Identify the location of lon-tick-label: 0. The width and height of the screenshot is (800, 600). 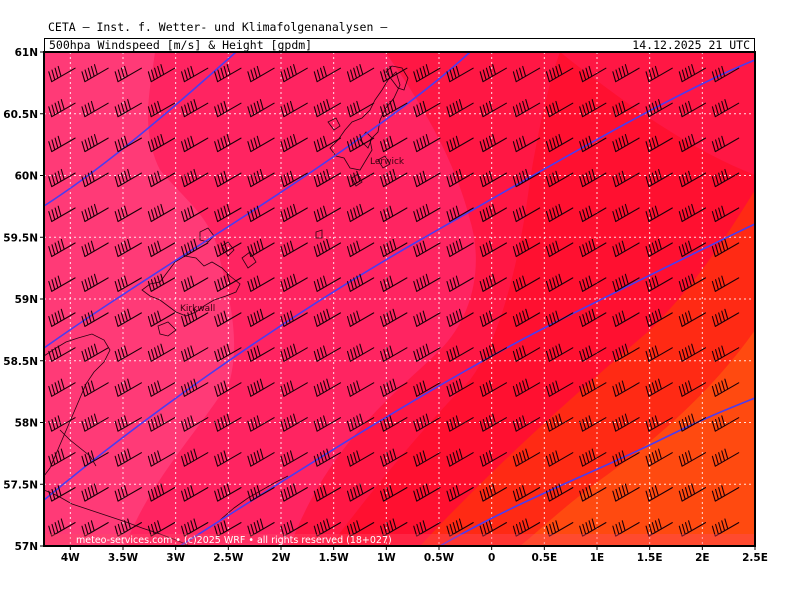
(491, 558).